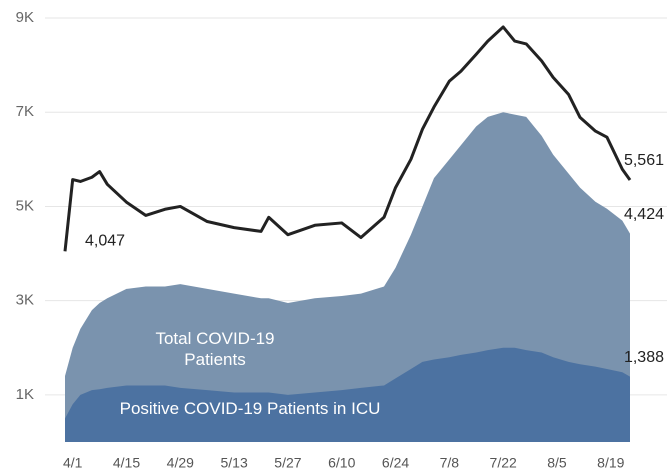 The height and width of the screenshot is (475, 667). What do you see at coordinates (25, 17) in the screenshot?
I see `y-tick-label: 9K` at bounding box center [25, 17].